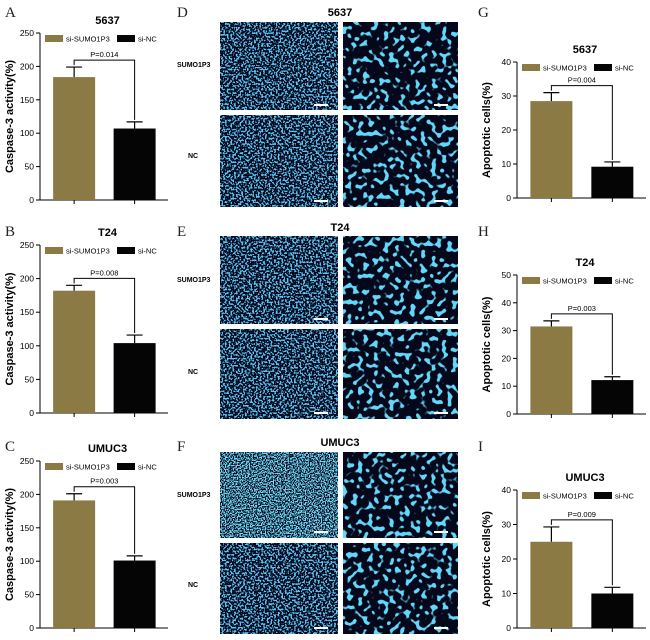  I want to click on micro-image-umuc3-nc-high, so click(400, 588).